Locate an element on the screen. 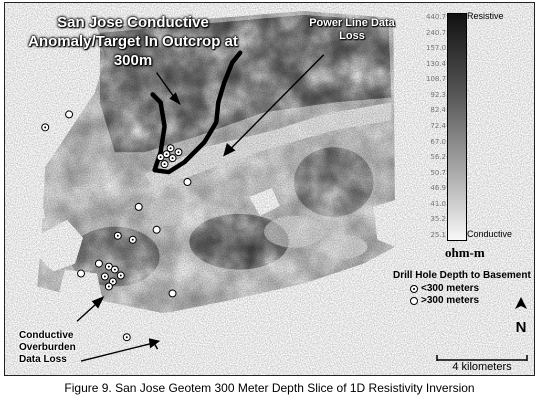 The height and width of the screenshot is (404, 539). colorbar-tick: 130.4 is located at coordinates (436, 63).